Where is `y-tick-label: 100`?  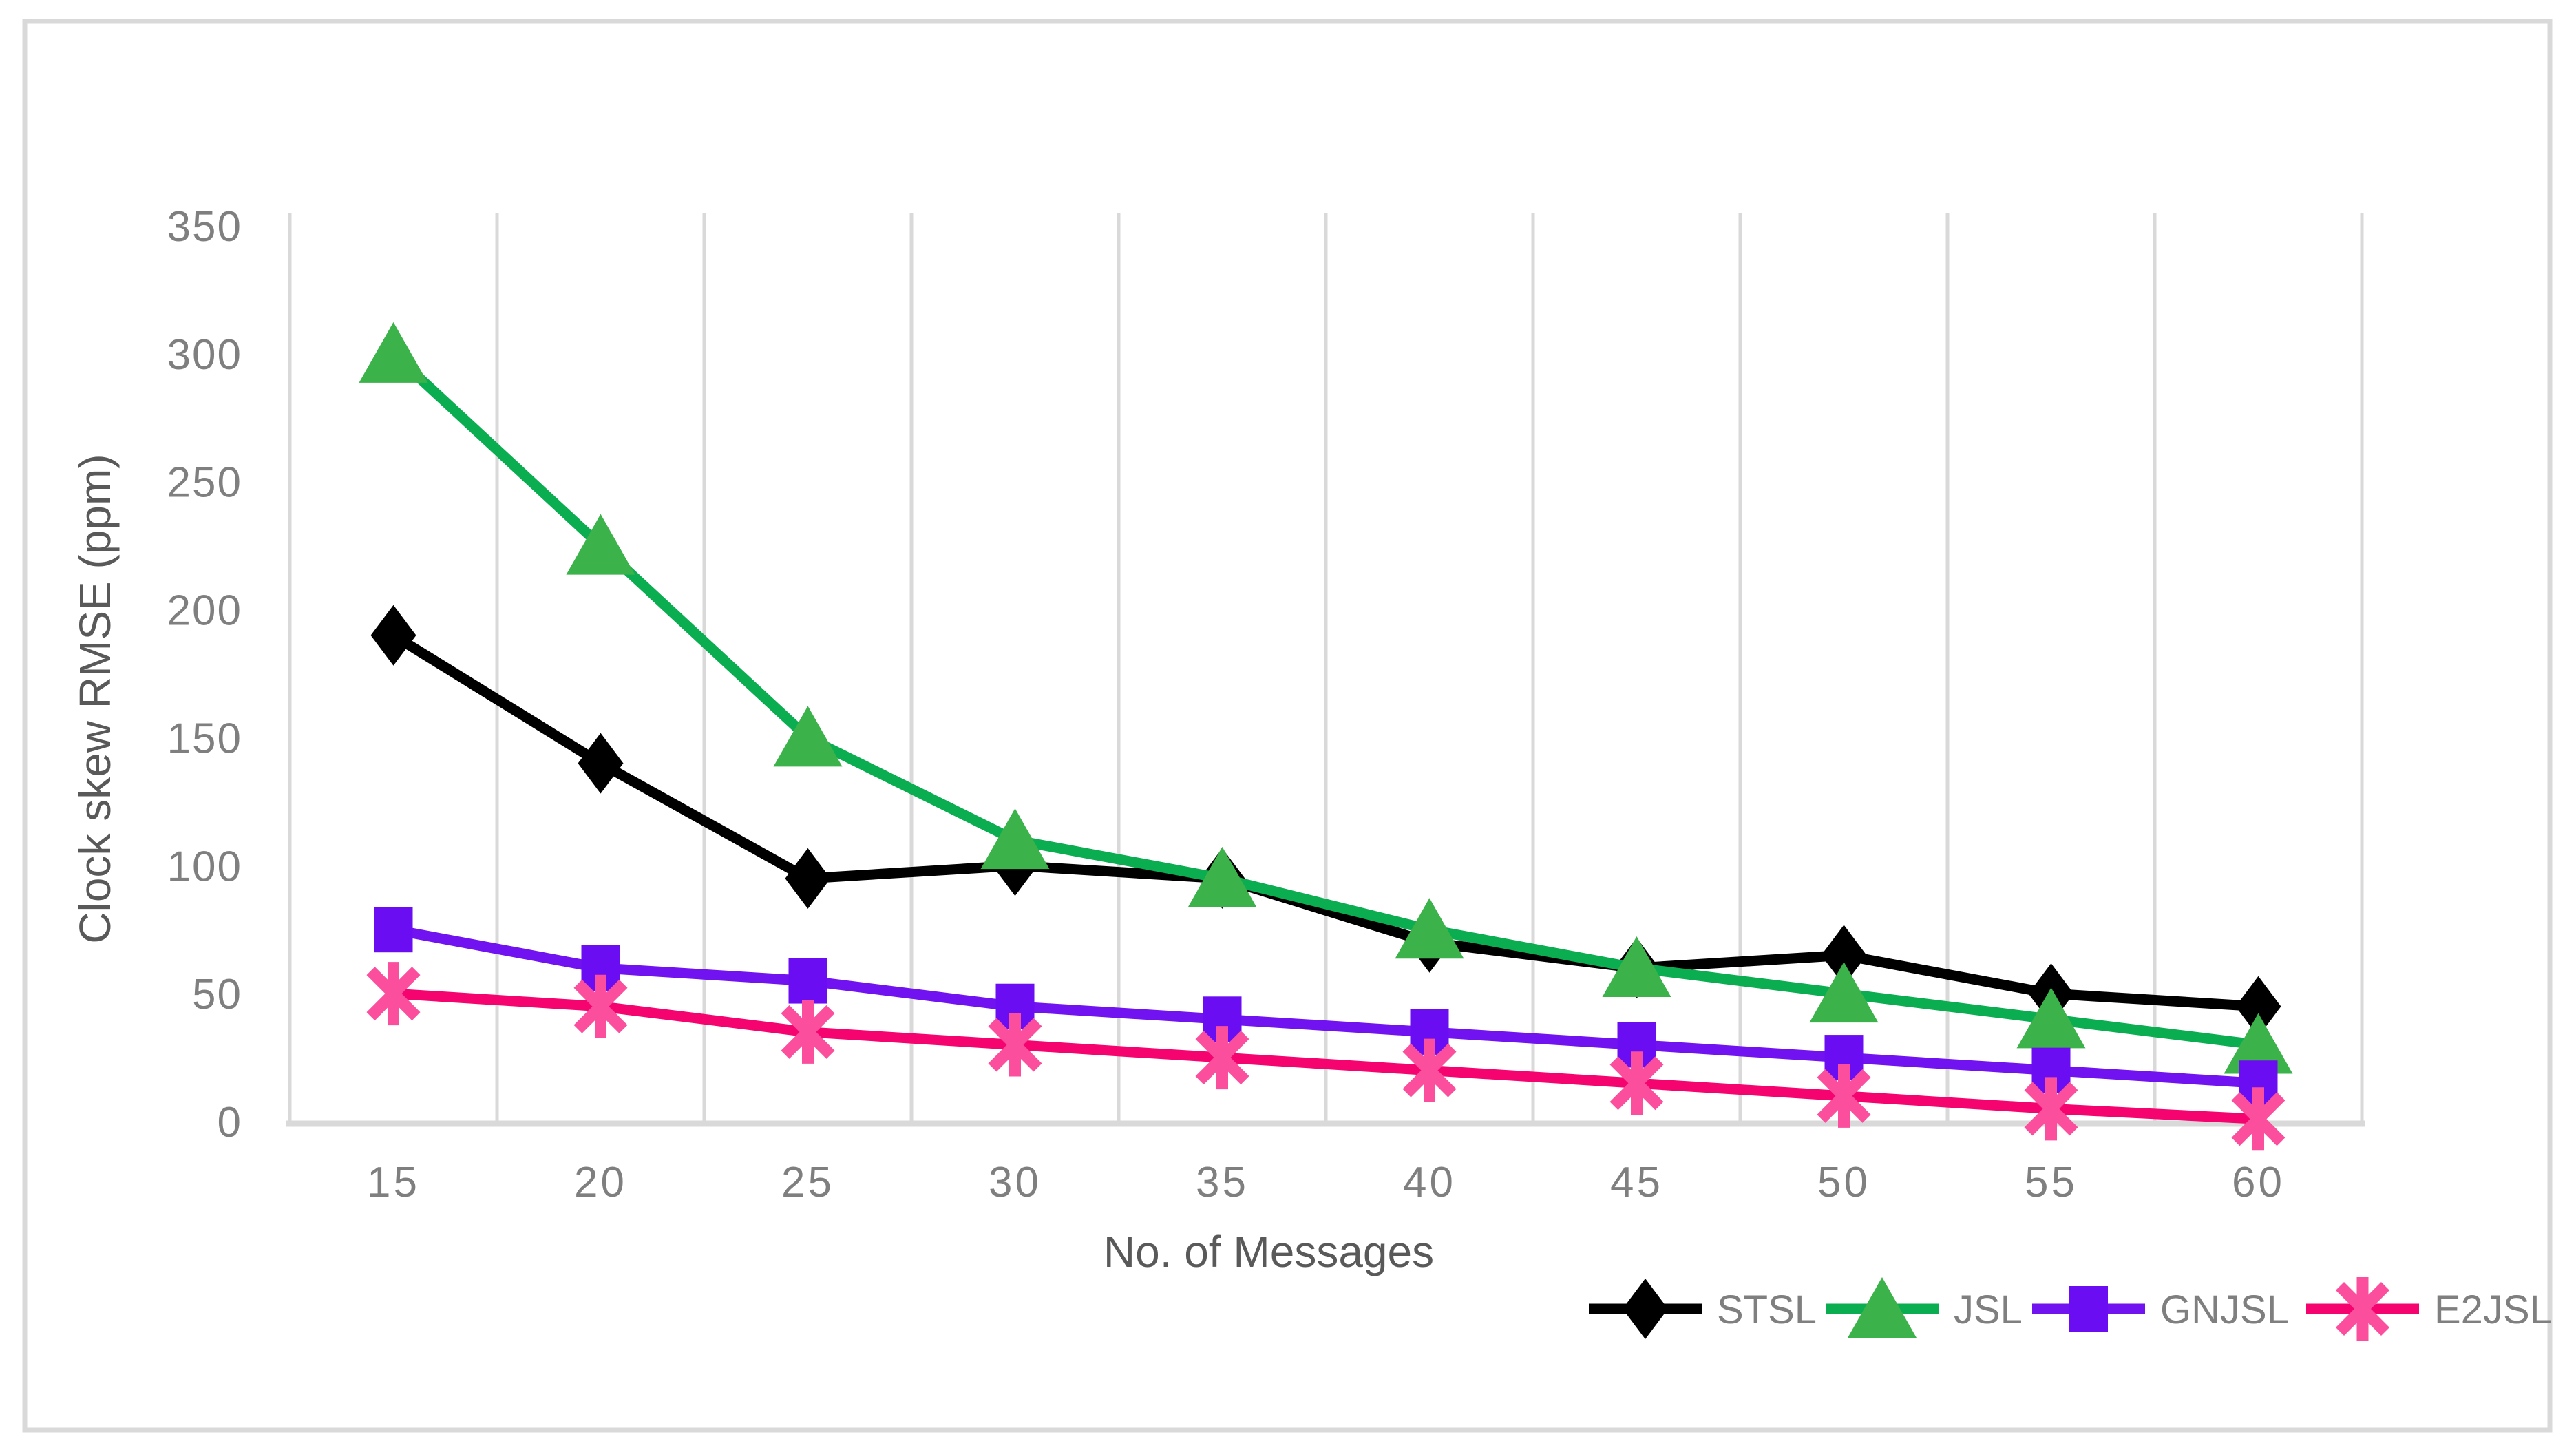
y-tick-label: 100 is located at coordinates (205, 866).